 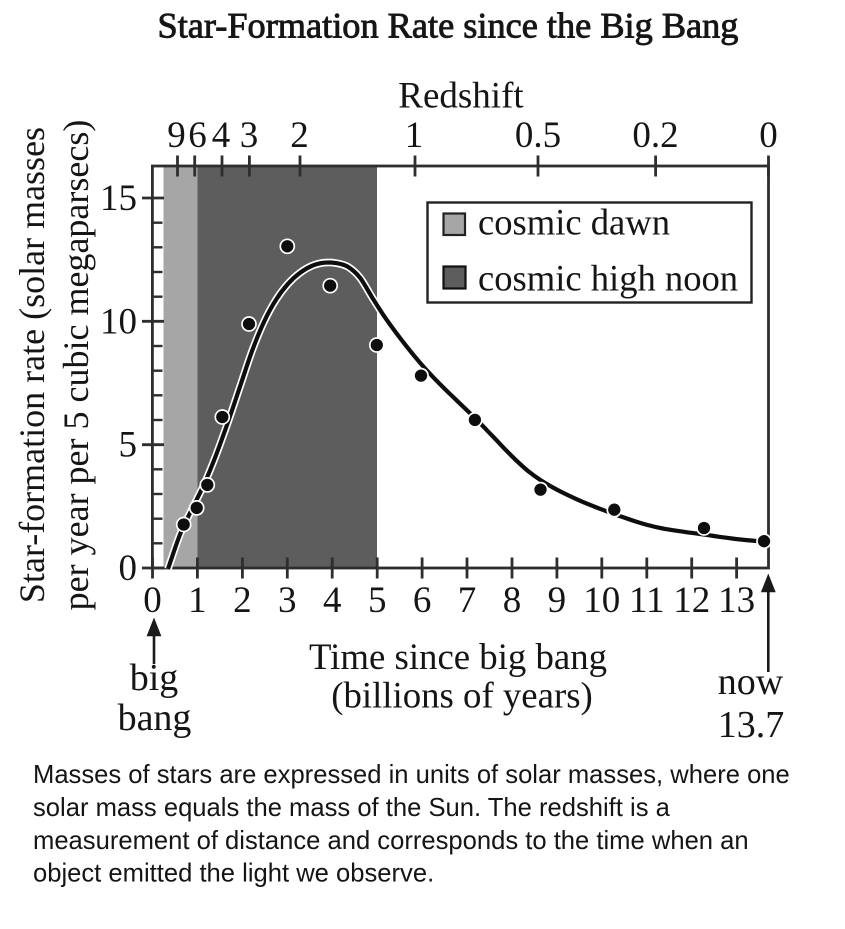 What do you see at coordinates (155, 718) in the screenshot?
I see `svg-text: bang` at bounding box center [155, 718].